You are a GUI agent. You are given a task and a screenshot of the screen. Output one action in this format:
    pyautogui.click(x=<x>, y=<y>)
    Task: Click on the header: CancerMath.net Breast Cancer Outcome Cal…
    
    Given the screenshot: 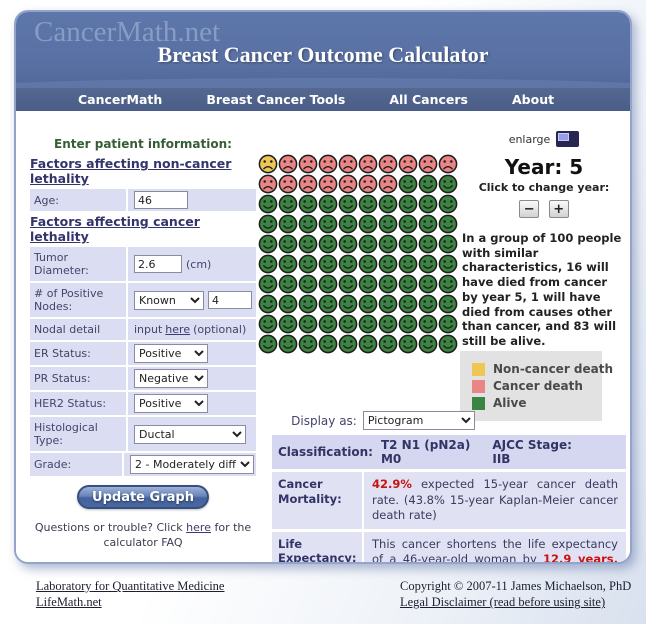 What is the action you would take?
    pyautogui.click(x=323, y=56)
    